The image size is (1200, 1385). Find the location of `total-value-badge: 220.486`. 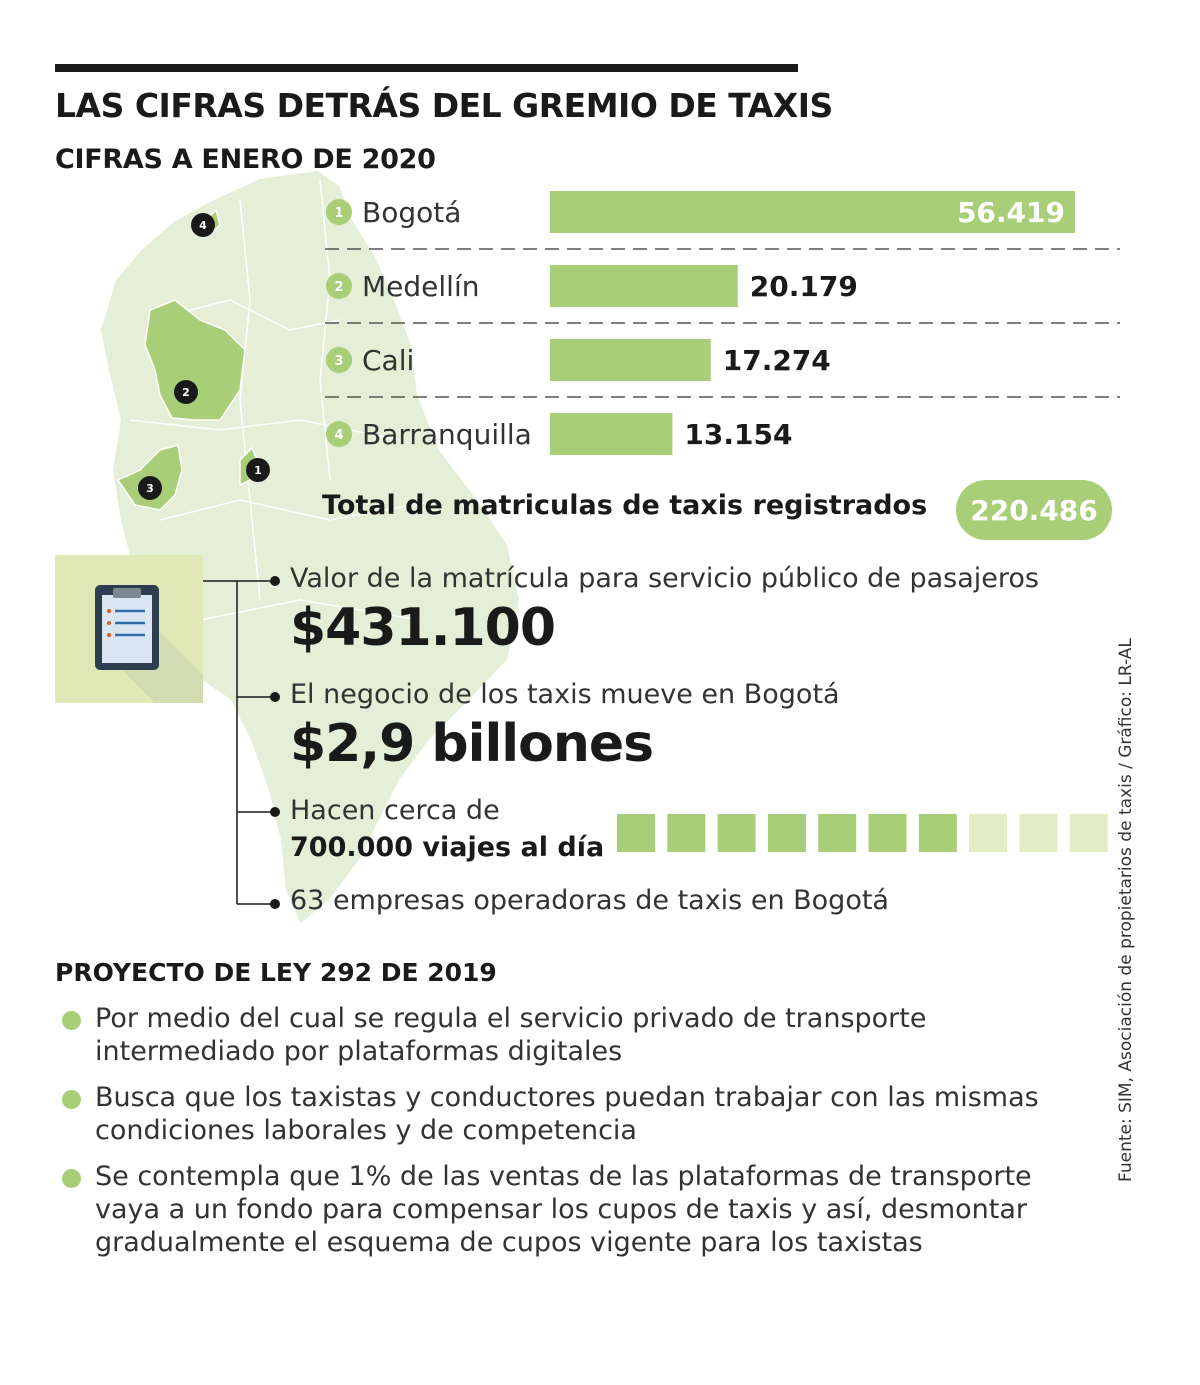

total-value-badge: 220.486 is located at coordinates (1034, 510).